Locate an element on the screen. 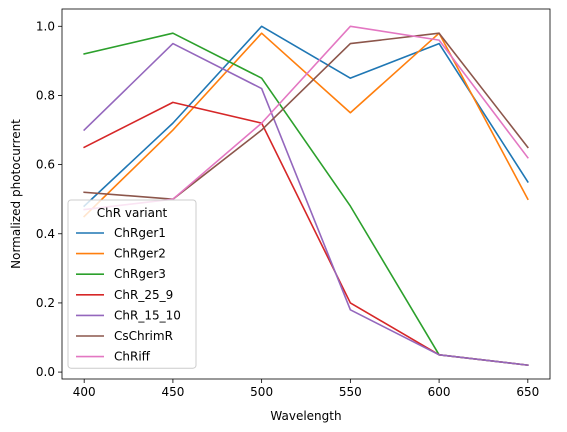 This screenshot has height=432, width=567. y-tick-label: 0.2 is located at coordinates (45, 303).